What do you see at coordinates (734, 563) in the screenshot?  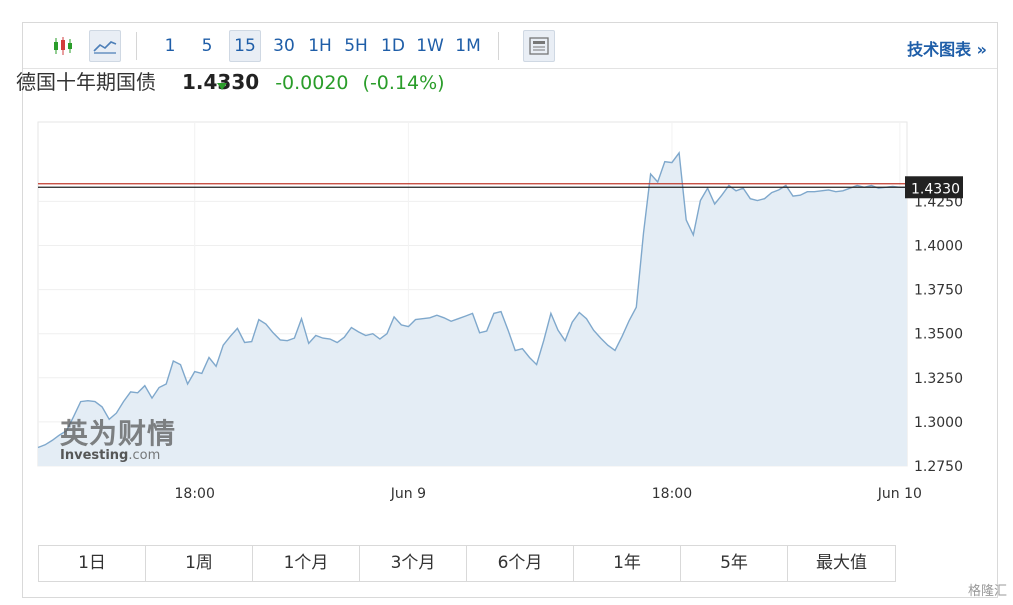 I see `range-button: 5年` at bounding box center [734, 563].